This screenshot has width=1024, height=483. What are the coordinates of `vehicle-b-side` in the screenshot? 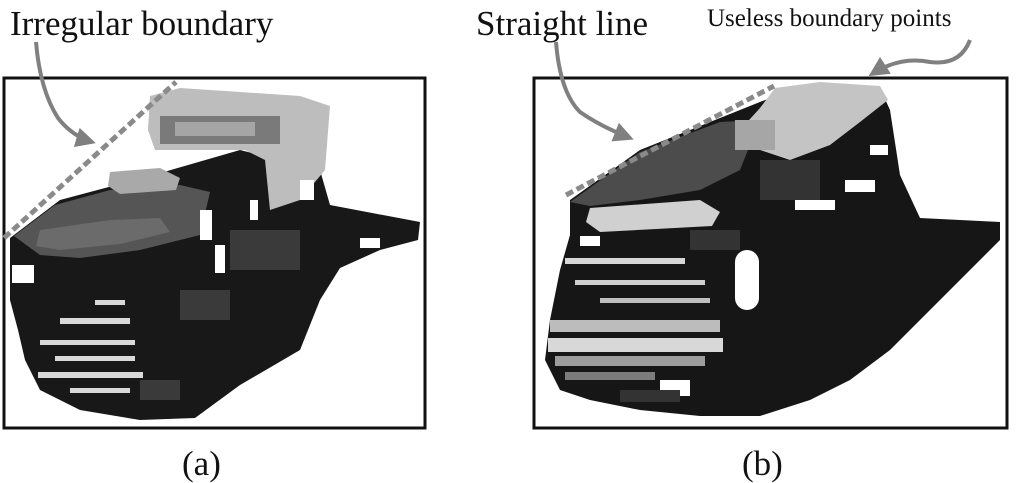 It's located at (720, 281).